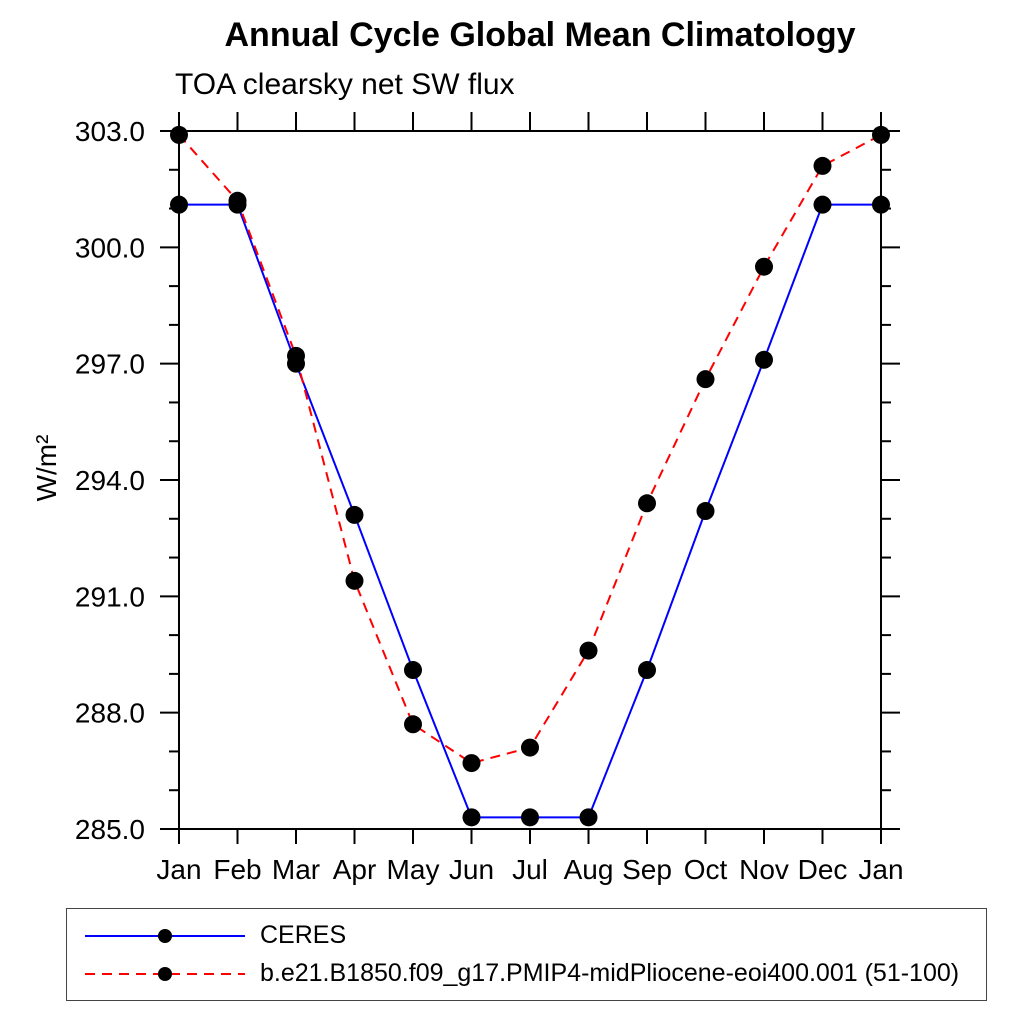 Image resolution: width=1024 pixels, height=1024 pixels. What do you see at coordinates (706, 869) in the screenshot?
I see `x-tick-label: Oct` at bounding box center [706, 869].